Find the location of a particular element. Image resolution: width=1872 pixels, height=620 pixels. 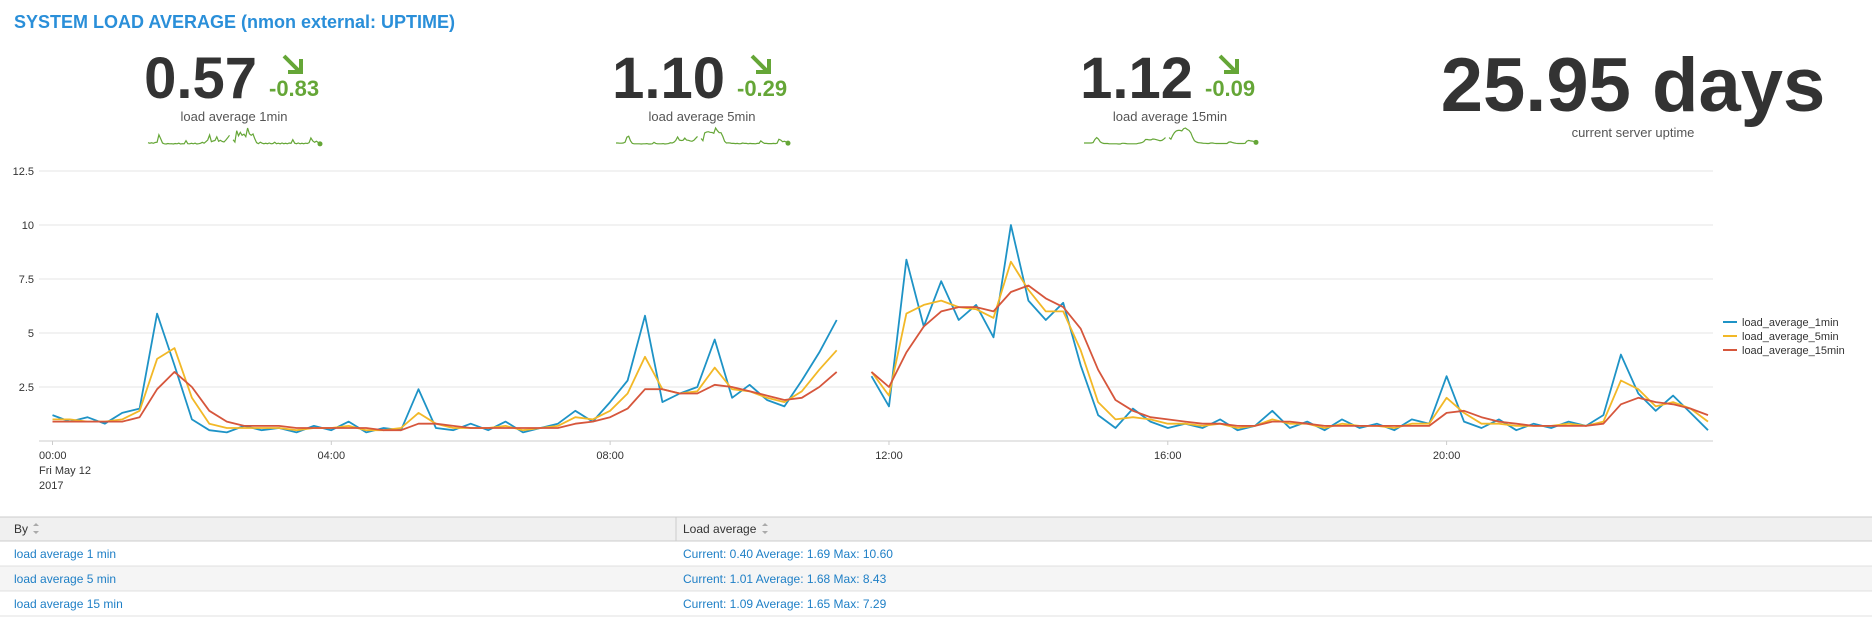

x-tick-label: 04:00 is located at coordinates (332, 456).